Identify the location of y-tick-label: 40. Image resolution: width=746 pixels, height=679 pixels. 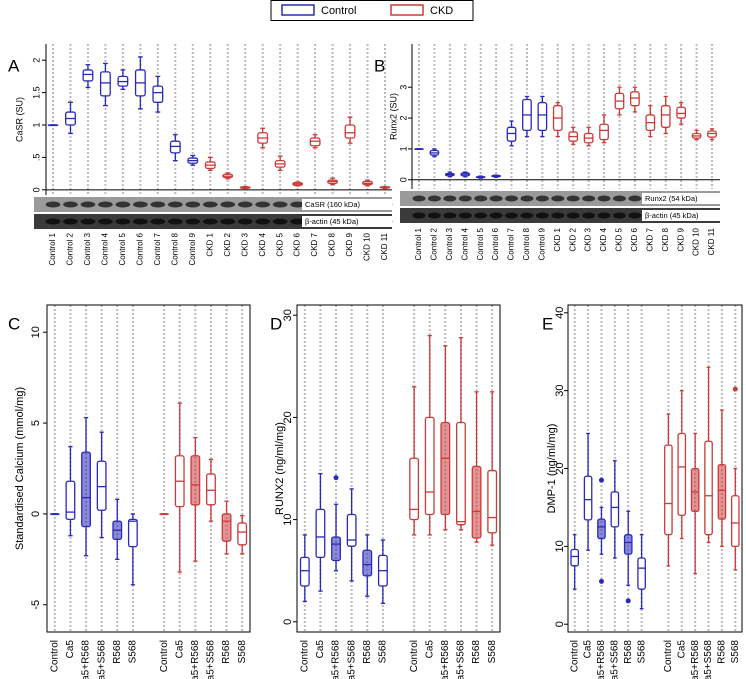
(560, 313).